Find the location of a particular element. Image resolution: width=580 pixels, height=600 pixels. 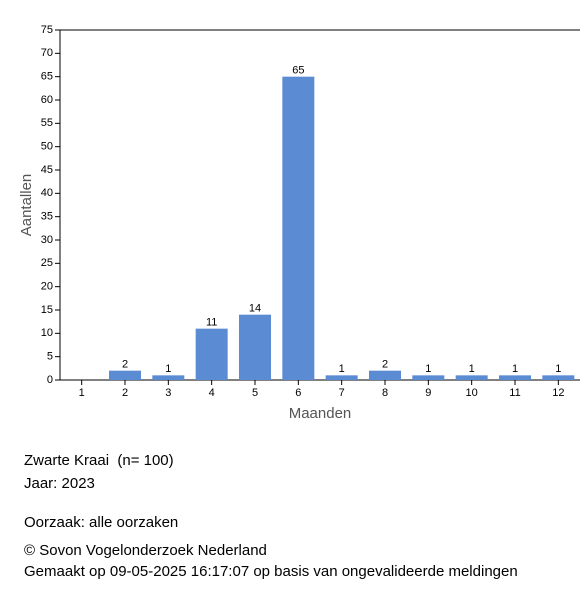

copyright: © Sovon Vogelonderzoek Nederland is located at coordinates (145, 550).